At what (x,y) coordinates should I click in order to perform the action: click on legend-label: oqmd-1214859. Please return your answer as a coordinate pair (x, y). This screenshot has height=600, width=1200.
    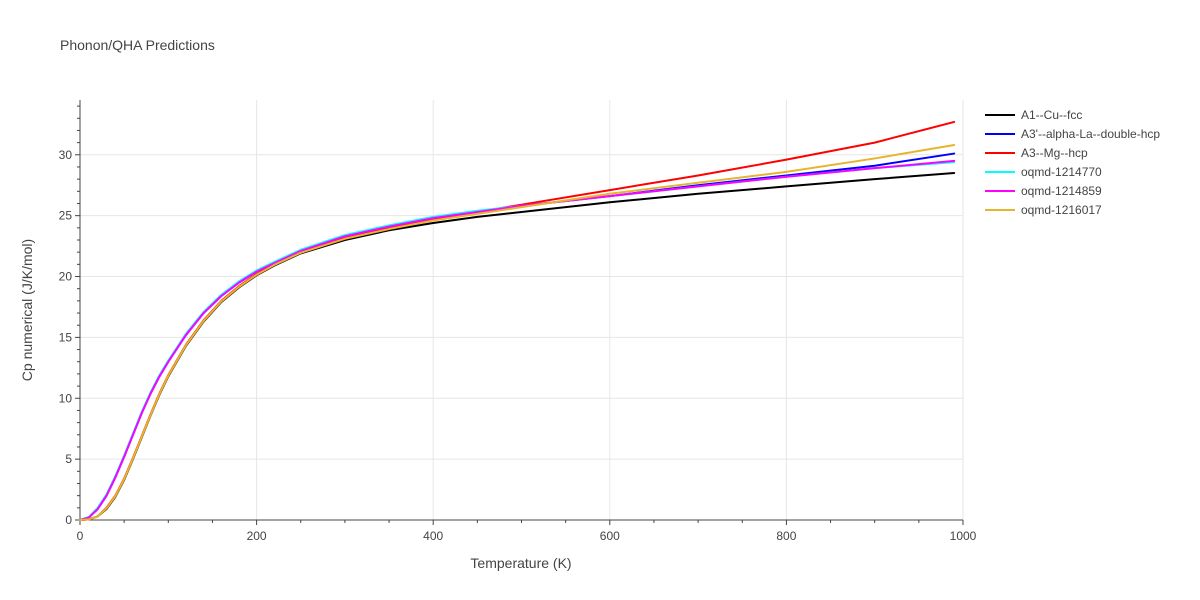
    Looking at the image, I should click on (1061, 191).